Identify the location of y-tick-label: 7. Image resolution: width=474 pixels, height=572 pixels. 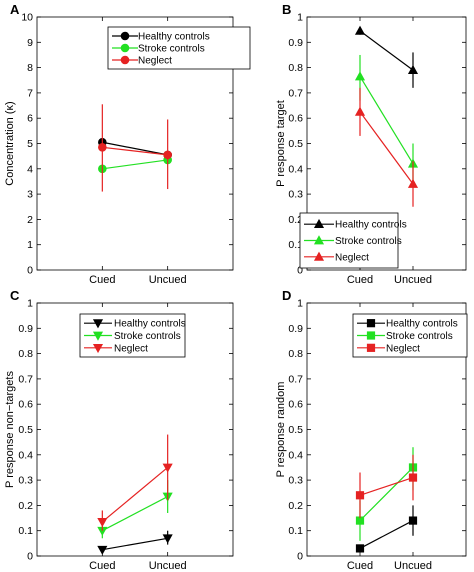
(30, 93).